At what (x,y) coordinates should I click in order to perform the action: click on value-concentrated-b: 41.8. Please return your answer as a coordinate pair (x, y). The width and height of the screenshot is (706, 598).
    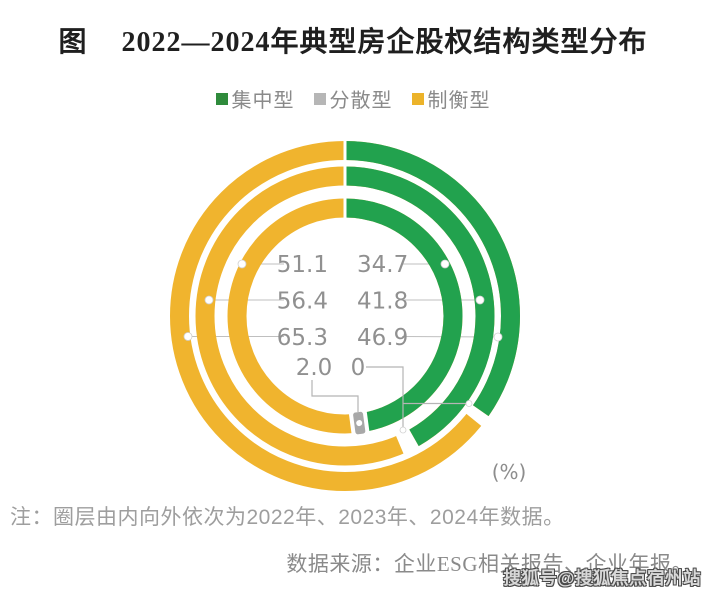
    Looking at the image, I should click on (382, 302).